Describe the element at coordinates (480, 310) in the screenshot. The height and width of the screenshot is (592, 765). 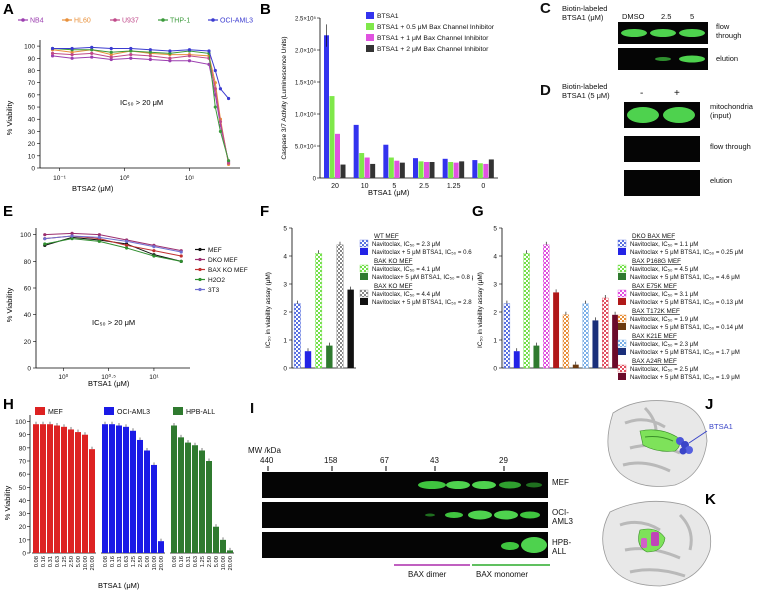
I see `panel-g-ylabel: IC₅₀ in viability assay (μM)` at that location.